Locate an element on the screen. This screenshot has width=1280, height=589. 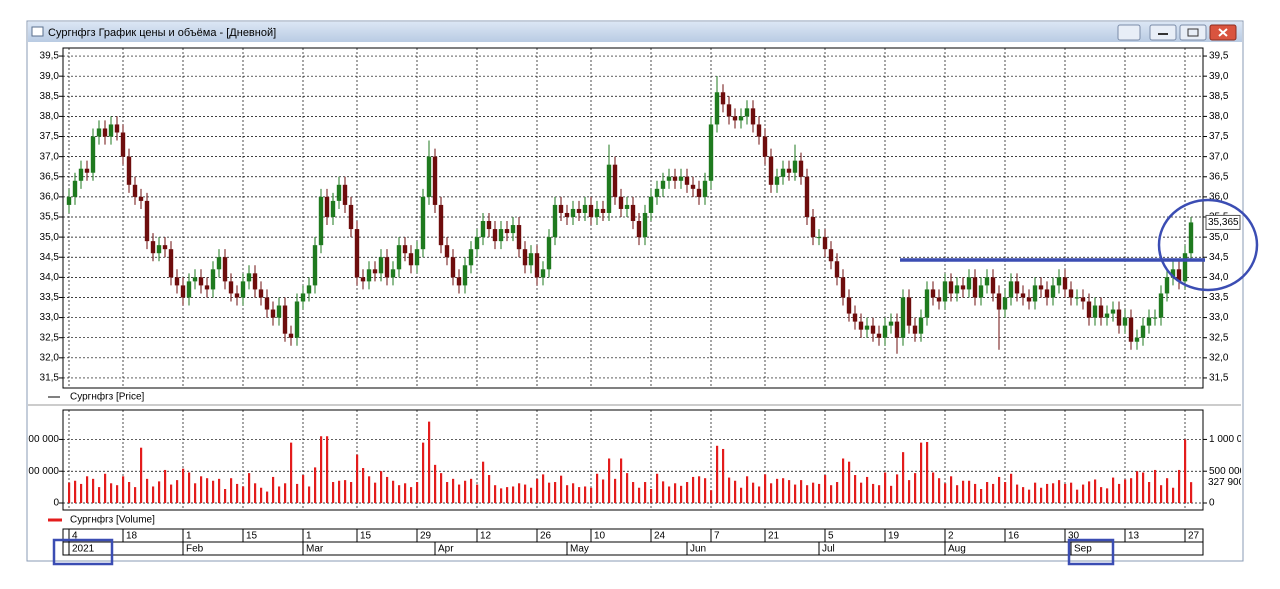
pin-button is located at coordinates (1129, 32).